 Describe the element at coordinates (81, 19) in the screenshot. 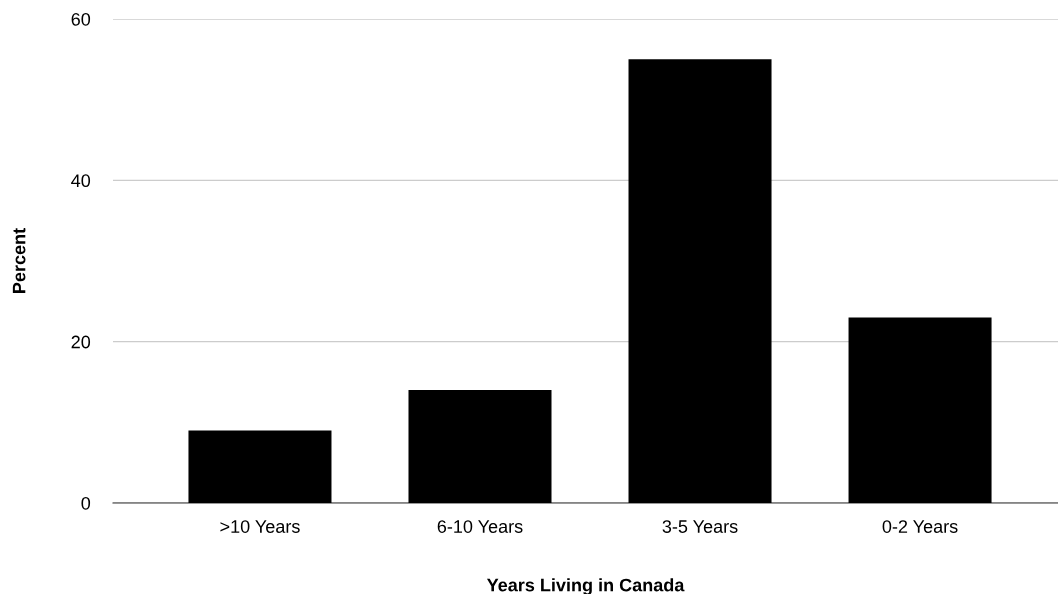

I see `y-tick-label: 60` at that location.